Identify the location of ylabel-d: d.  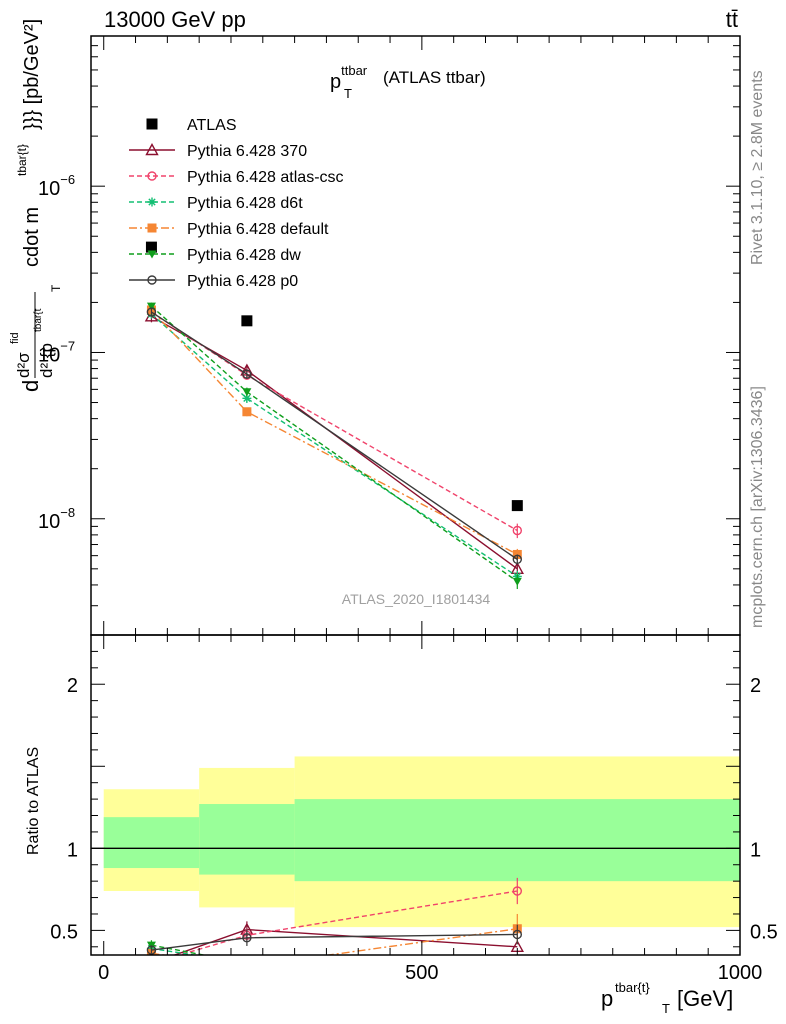
(30, 386).